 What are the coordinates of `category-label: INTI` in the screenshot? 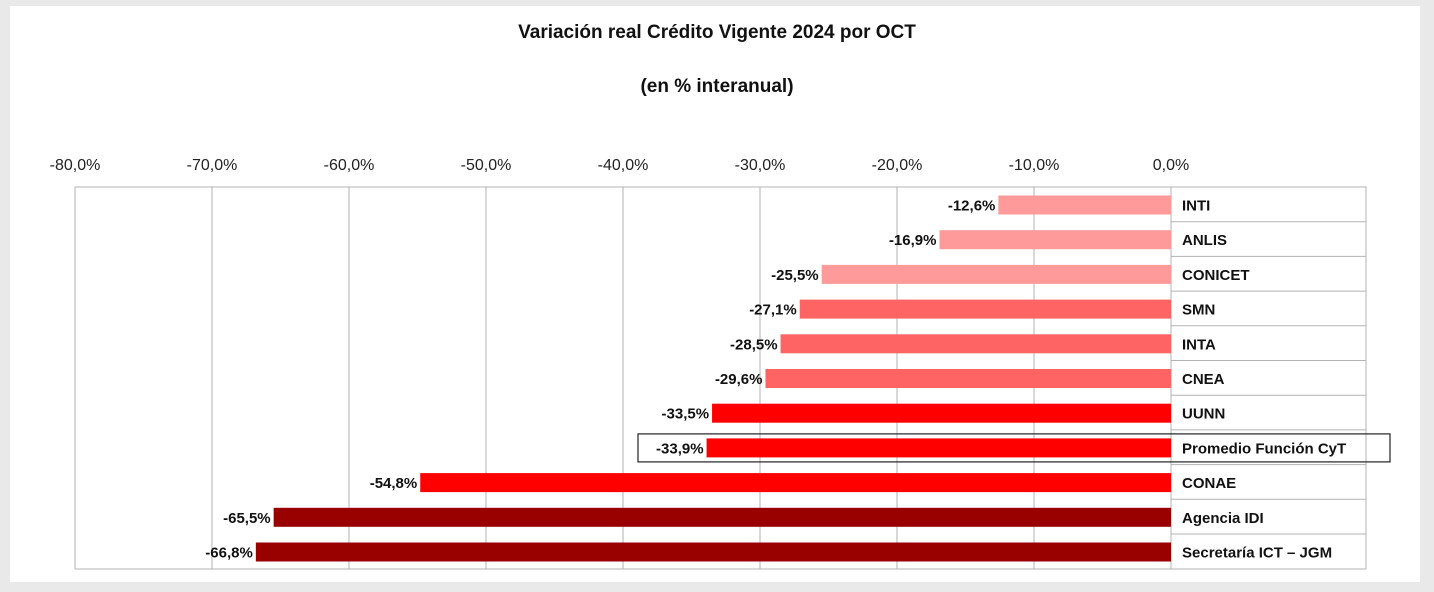 It's located at (1196, 206).